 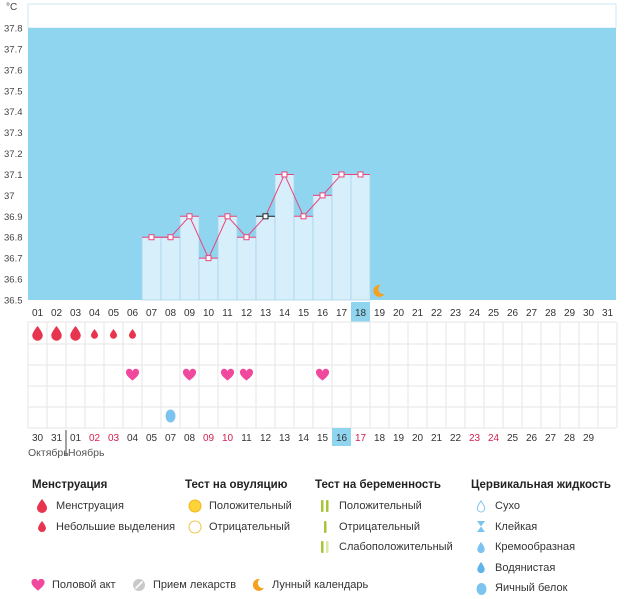 I want to click on calendar-date-label: 03, so click(x=114, y=438).